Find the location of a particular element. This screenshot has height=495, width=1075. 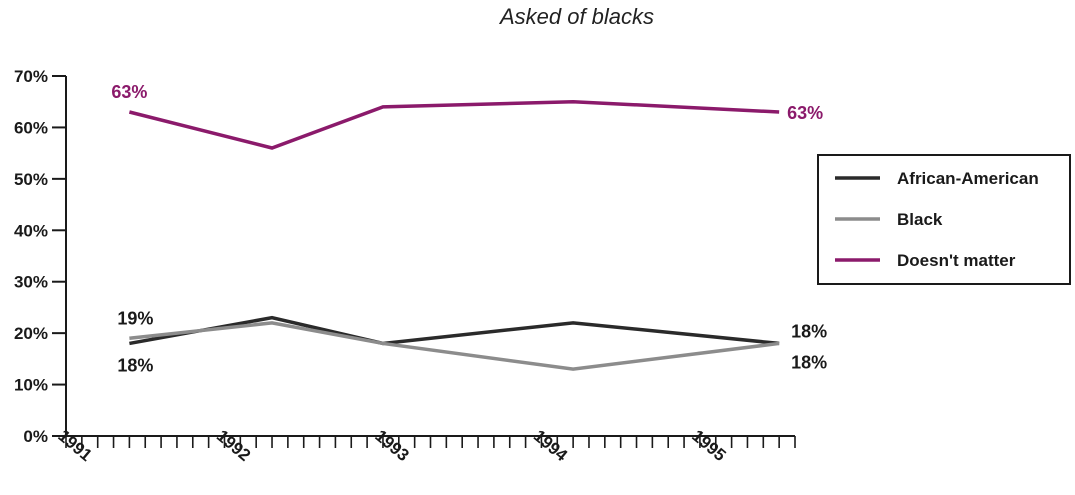

x-tick-label: 1995 is located at coordinates (708, 445).